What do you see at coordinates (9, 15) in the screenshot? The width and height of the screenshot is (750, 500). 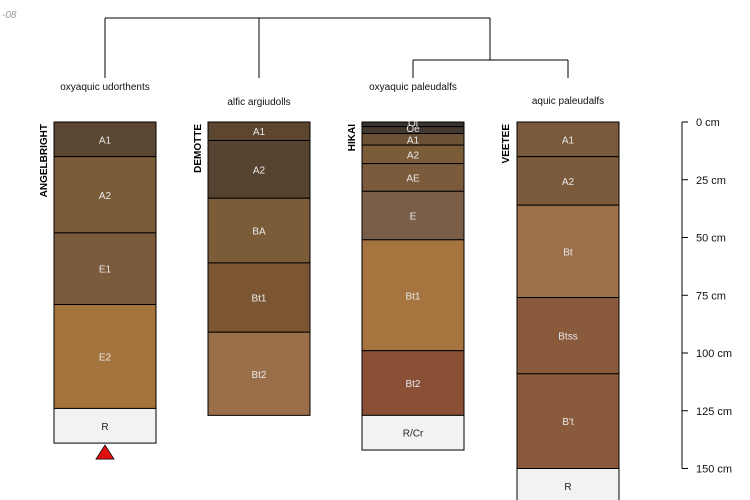 I see `corner-label: -08` at bounding box center [9, 15].